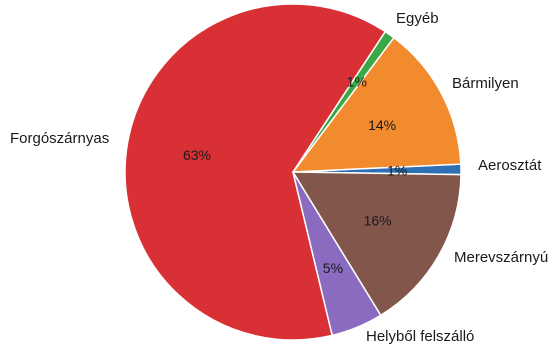  I want to click on percent-label-egyeb: 1%, so click(357, 81).